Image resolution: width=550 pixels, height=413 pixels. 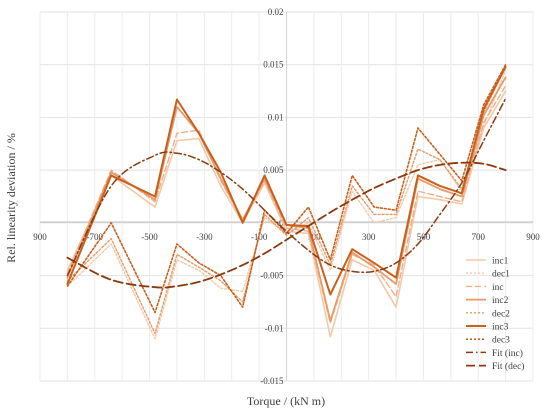 What do you see at coordinates (314, 237) in the screenshot?
I see `x-tick-label-5: 100` at bounding box center [314, 237].